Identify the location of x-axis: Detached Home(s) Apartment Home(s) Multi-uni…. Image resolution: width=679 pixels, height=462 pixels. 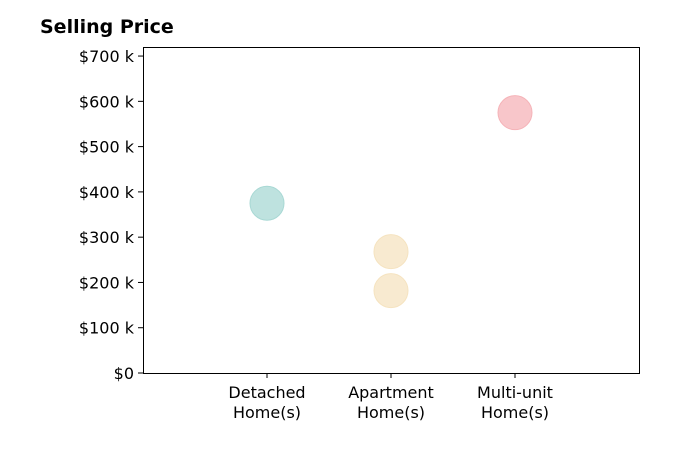
(390, 397).